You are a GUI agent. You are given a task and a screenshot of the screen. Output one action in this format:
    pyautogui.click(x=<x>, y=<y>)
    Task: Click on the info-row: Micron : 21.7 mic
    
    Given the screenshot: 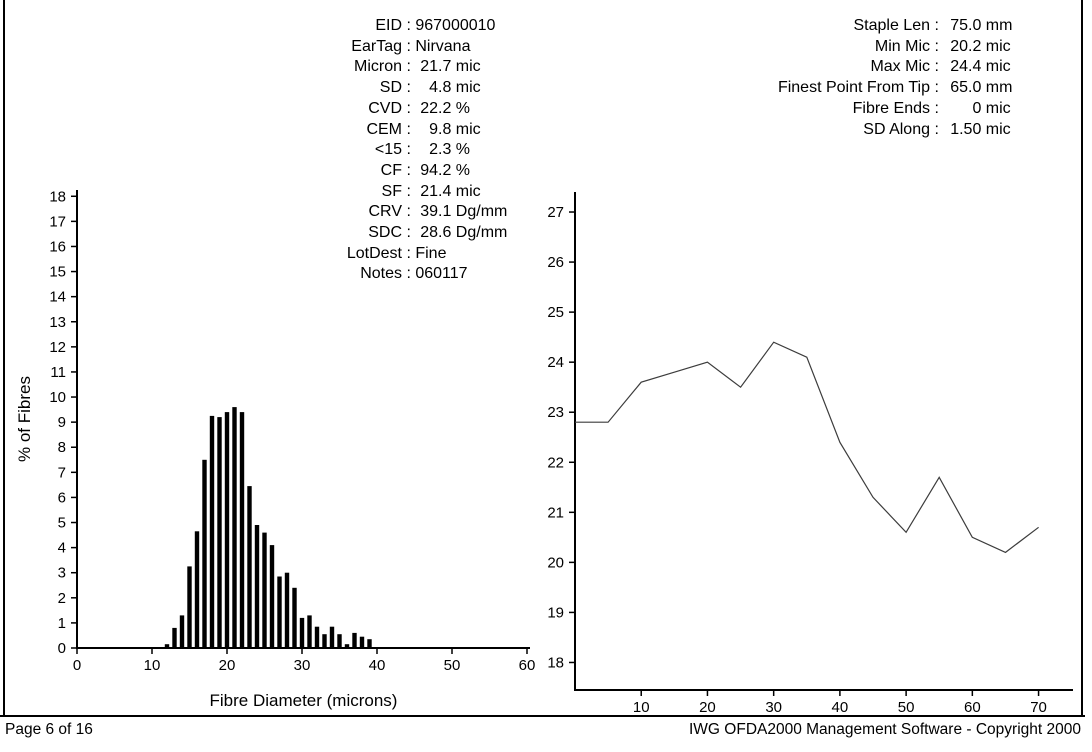 What is the action you would take?
    pyautogui.click(x=404, y=67)
    